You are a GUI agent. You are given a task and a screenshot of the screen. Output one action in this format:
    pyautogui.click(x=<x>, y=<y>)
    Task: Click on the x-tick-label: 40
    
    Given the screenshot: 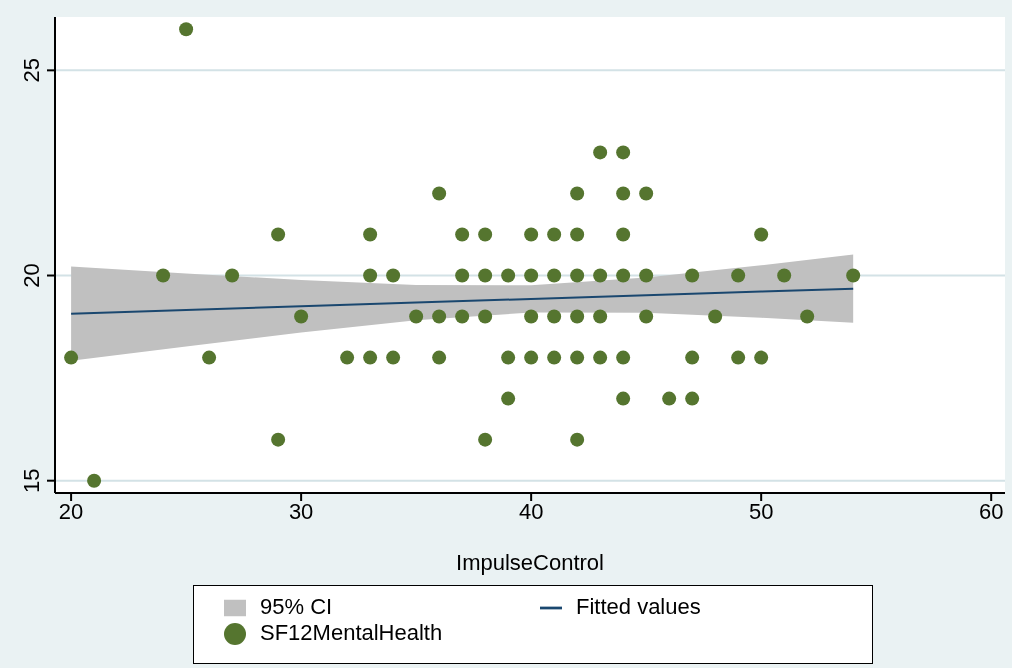 What is the action you would take?
    pyautogui.click(x=531, y=511)
    